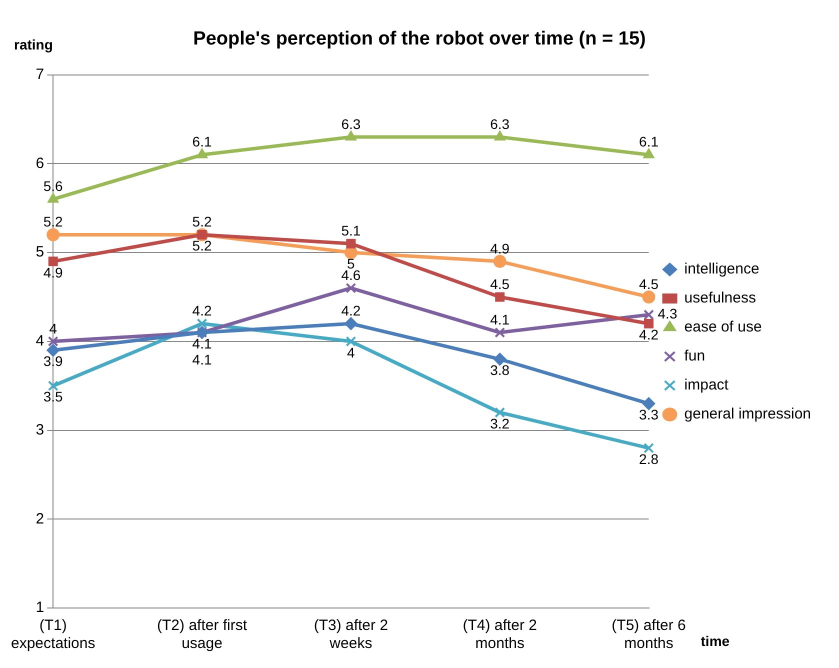 Image resolution: width=839 pixels, height=668 pixels. I want to click on y-tick-label: 4, so click(40, 341).